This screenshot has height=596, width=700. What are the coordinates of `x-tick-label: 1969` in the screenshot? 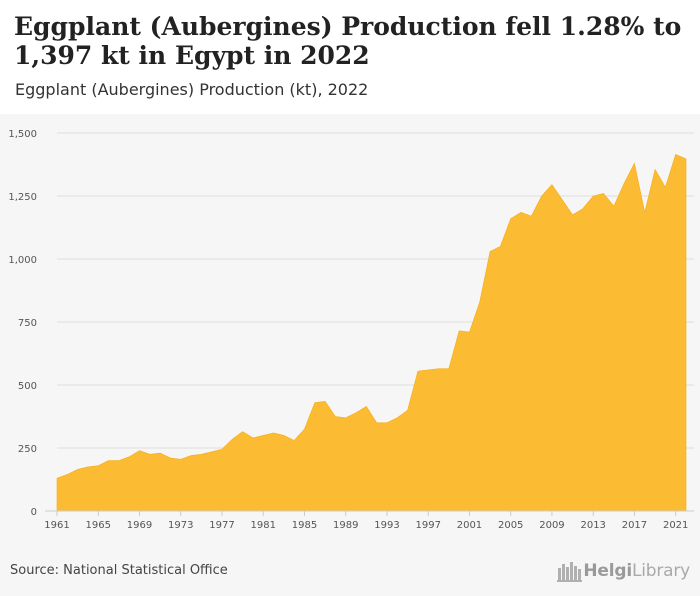 It's located at (139, 525).